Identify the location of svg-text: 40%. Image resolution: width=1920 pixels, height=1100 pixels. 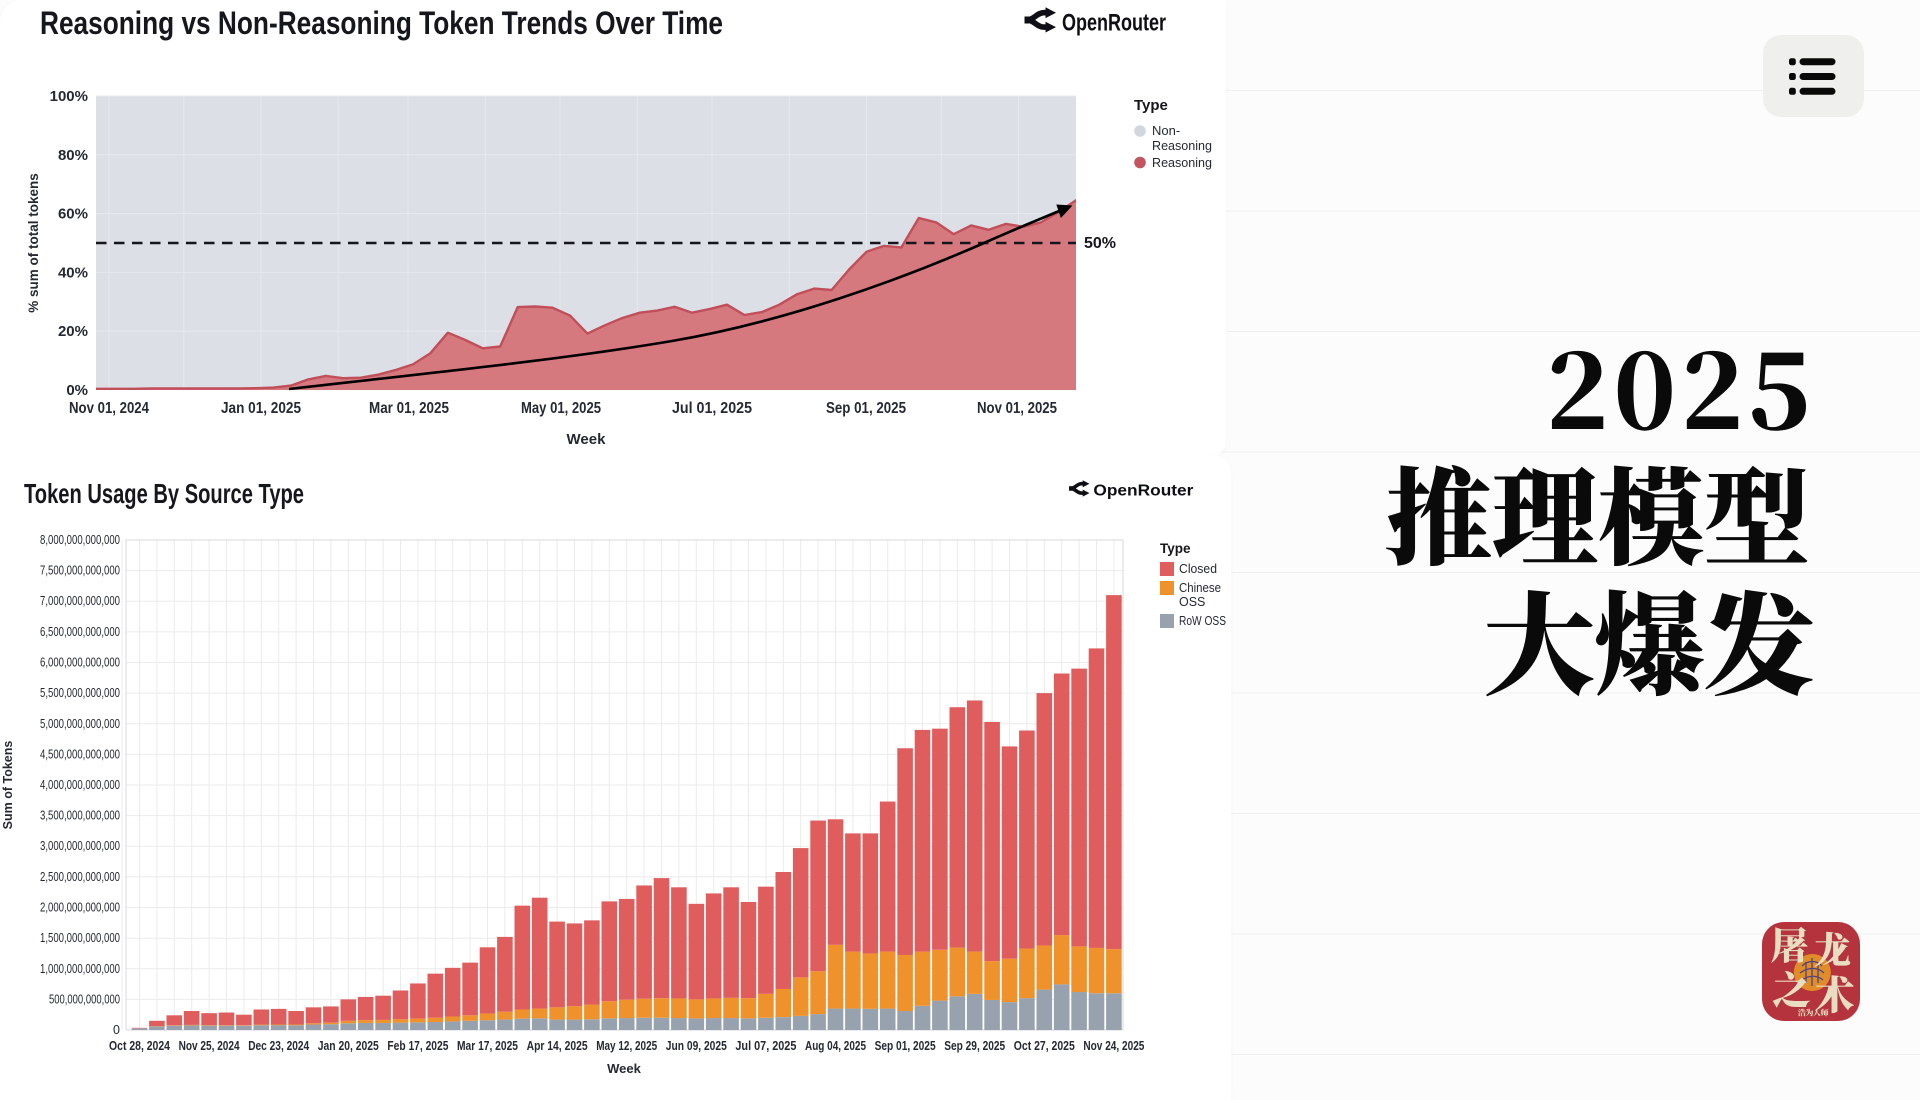
(73, 272).